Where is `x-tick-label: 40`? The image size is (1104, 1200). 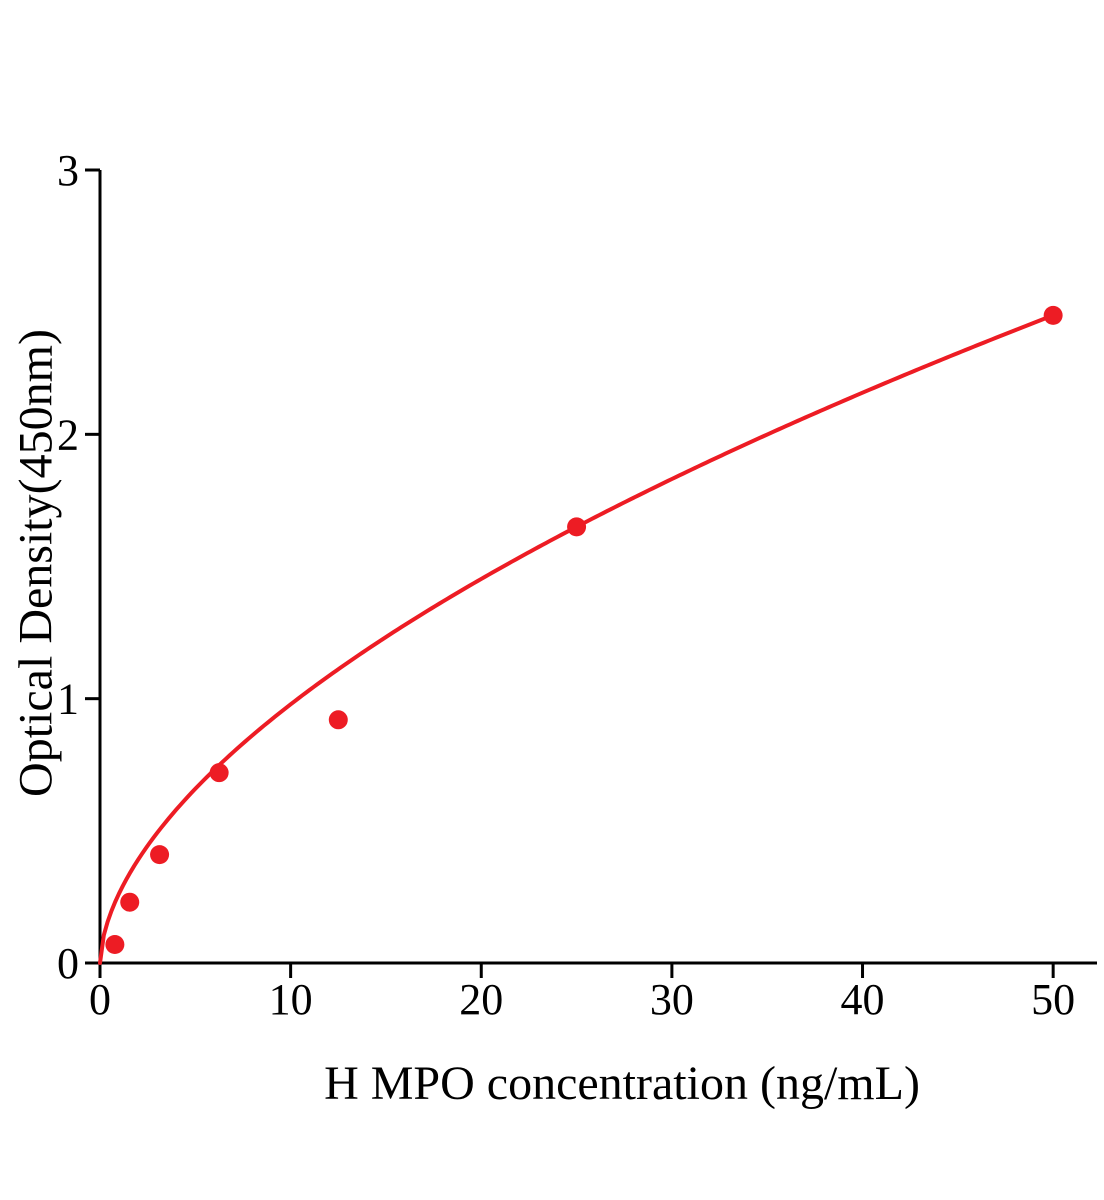 x-tick-label: 40 is located at coordinates (863, 999).